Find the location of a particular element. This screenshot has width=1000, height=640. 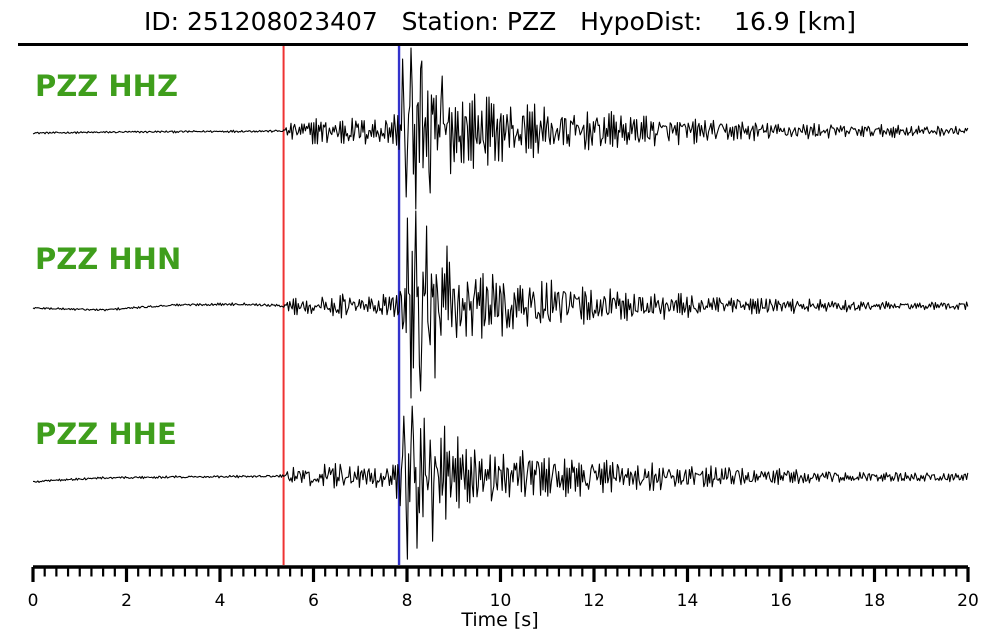

axis-tick-label: 20 is located at coordinates (968, 601).